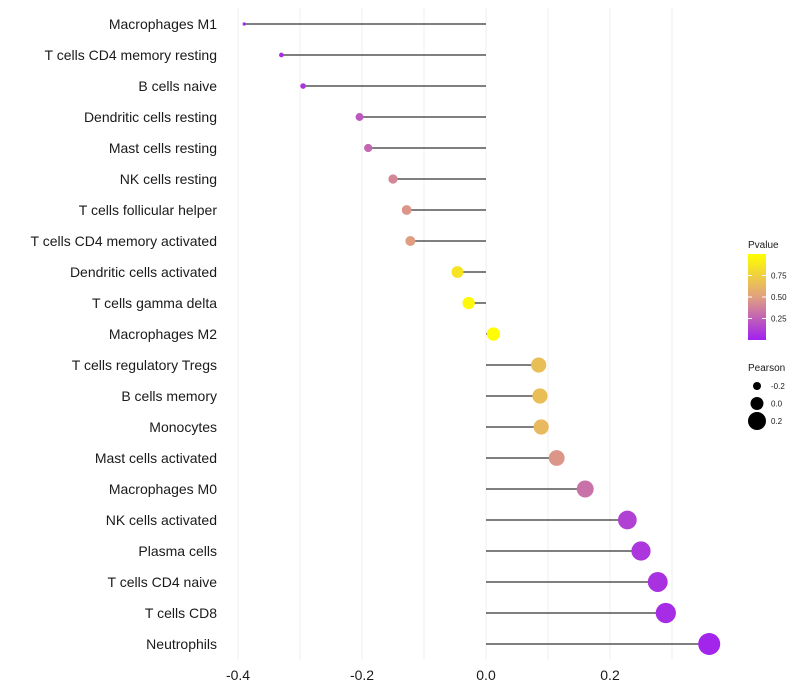 Image resolution: width=800 pixels, height=700 pixels. Describe the element at coordinates (763, 245) in the screenshot. I see `legend-pvalue-title: Pvalue` at that location.